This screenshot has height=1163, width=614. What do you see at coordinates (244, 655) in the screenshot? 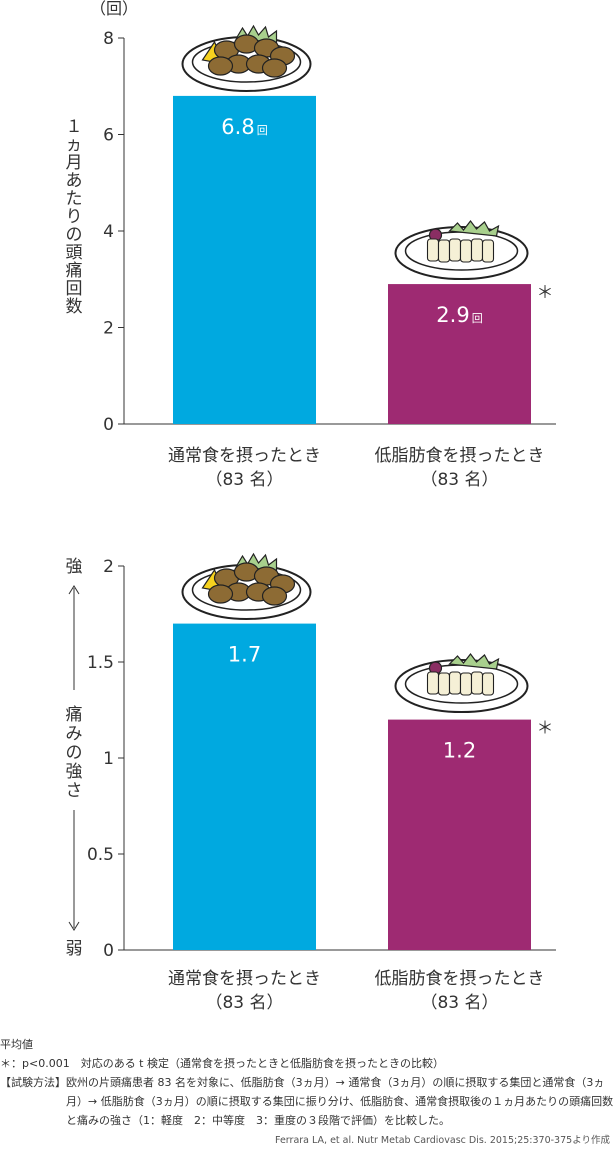
I see `data-label: 1.7` at bounding box center [244, 655].